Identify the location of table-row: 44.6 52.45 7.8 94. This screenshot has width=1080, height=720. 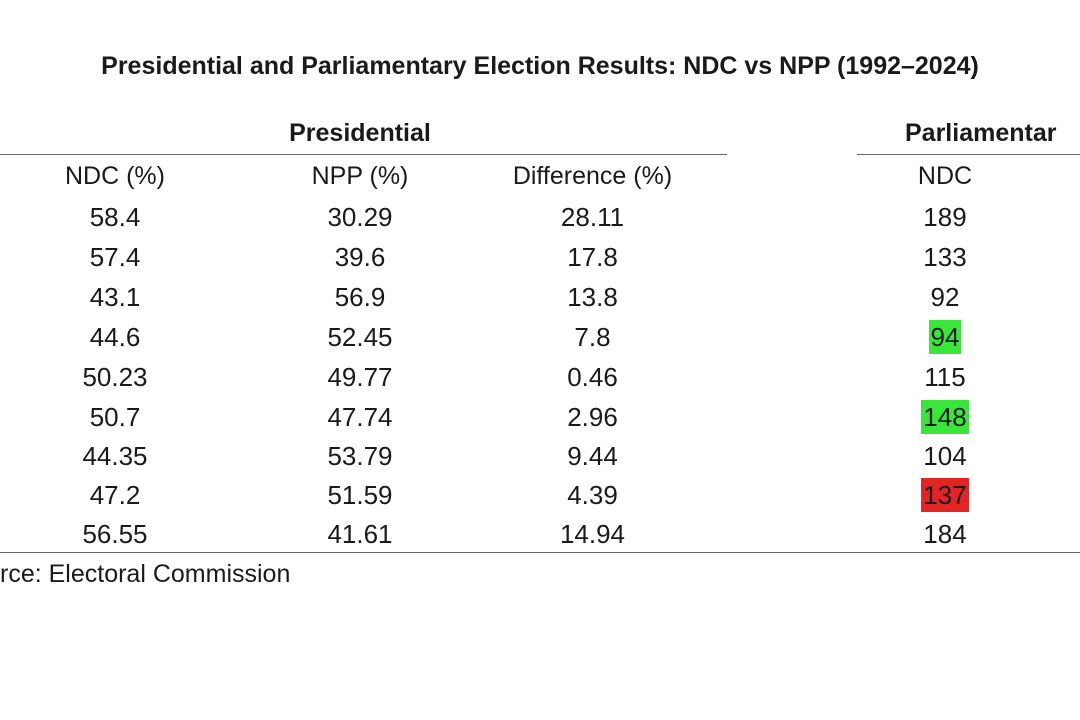
(540, 337).